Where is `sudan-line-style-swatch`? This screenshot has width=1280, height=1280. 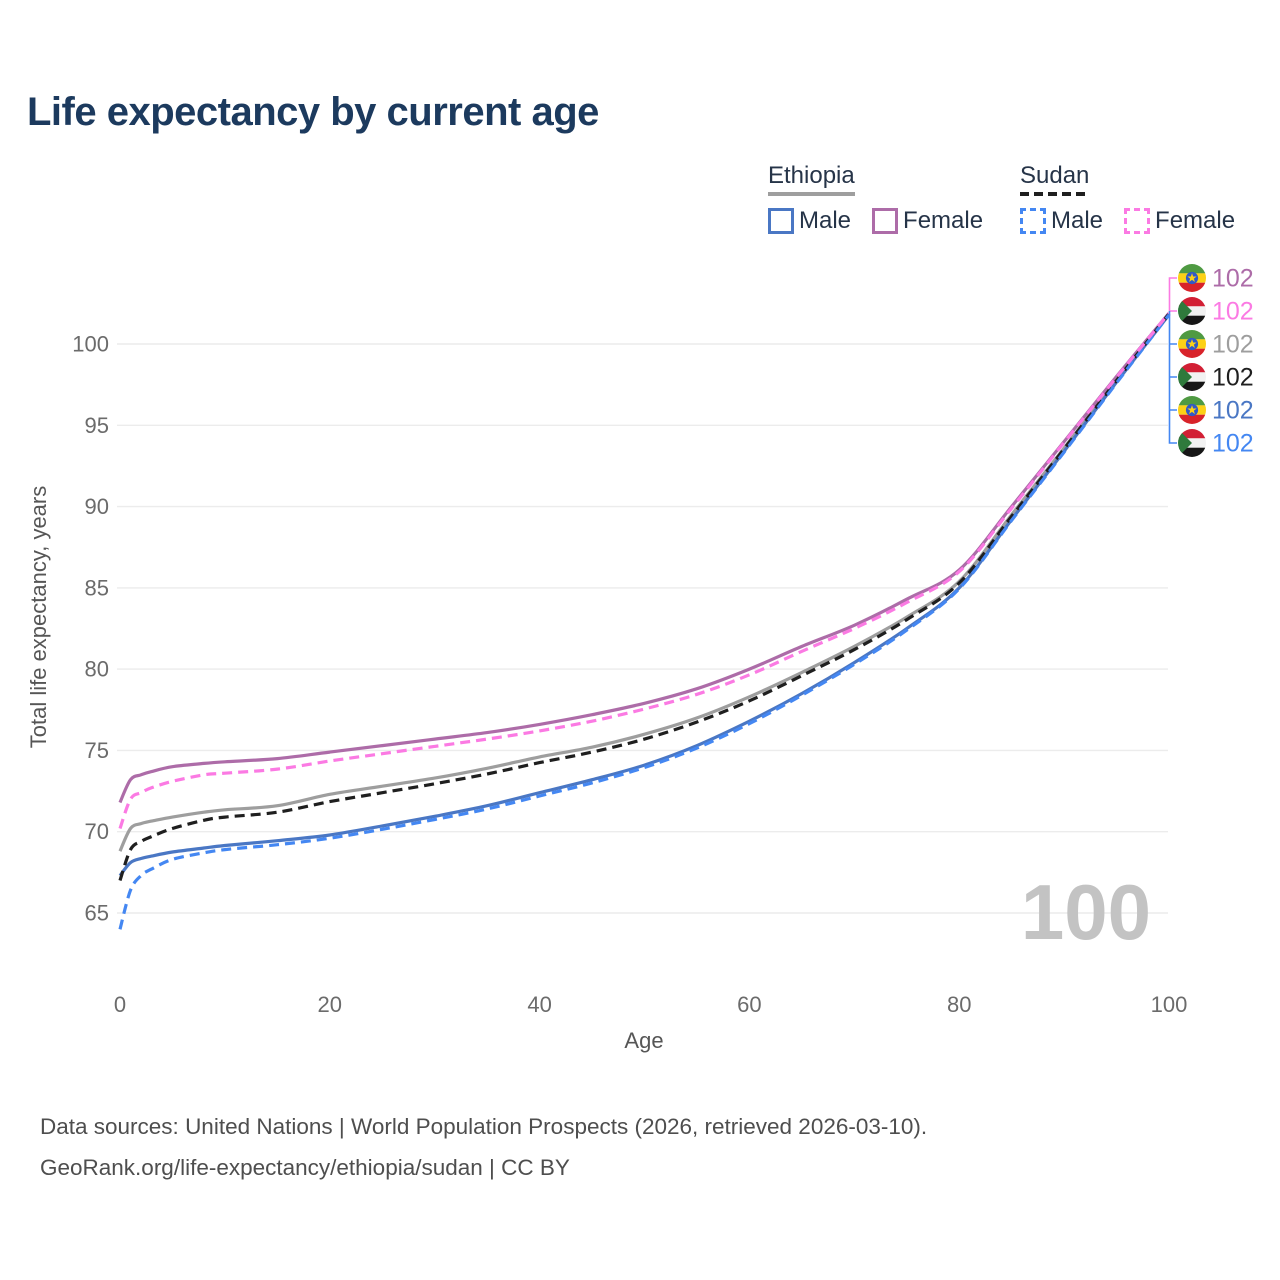 sudan-line-style-swatch is located at coordinates (1055, 194).